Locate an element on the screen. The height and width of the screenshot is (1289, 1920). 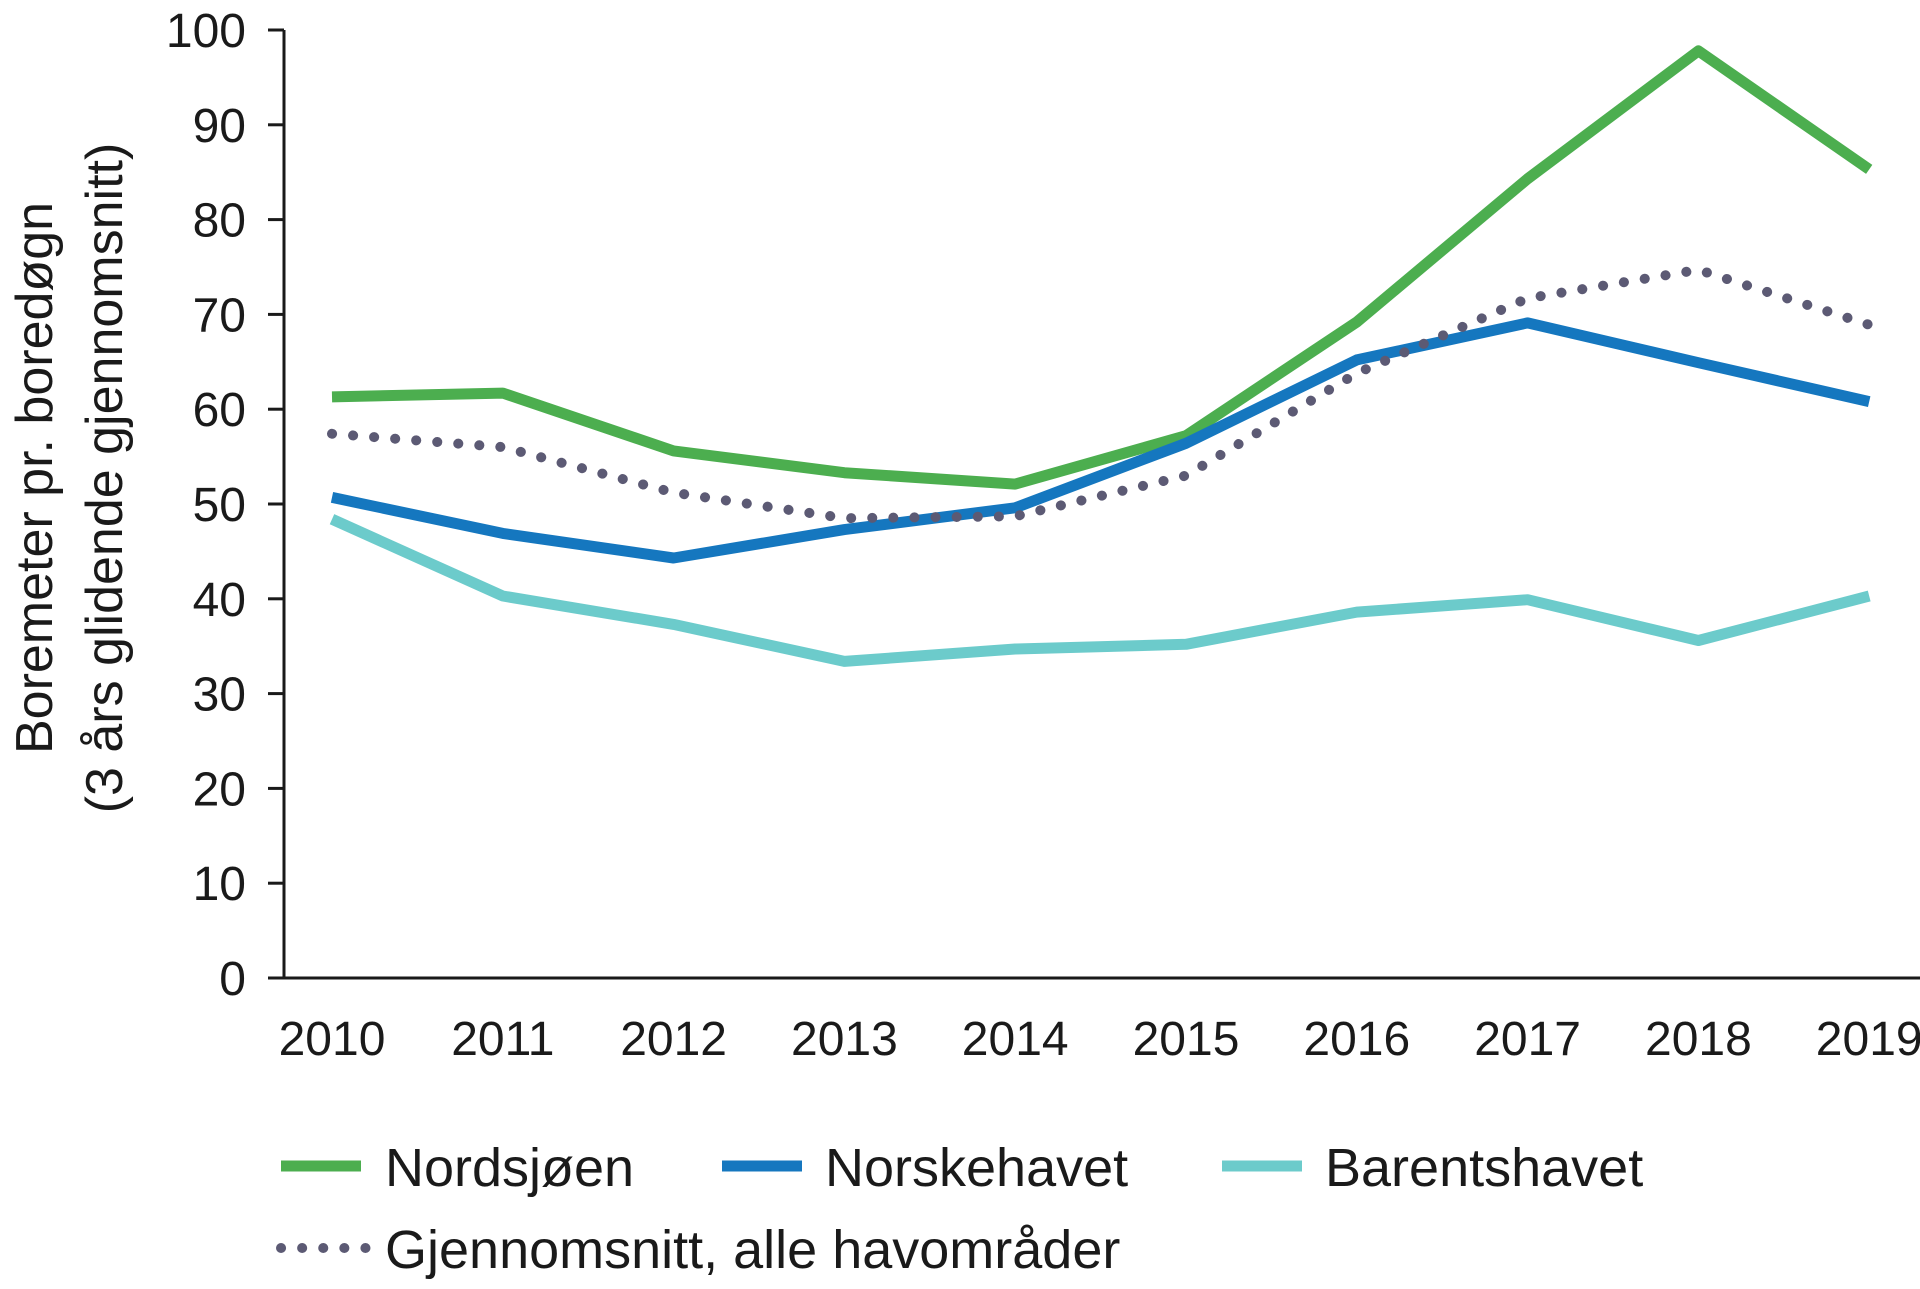
y-tick-label: 80 is located at coordinates (219, 221).